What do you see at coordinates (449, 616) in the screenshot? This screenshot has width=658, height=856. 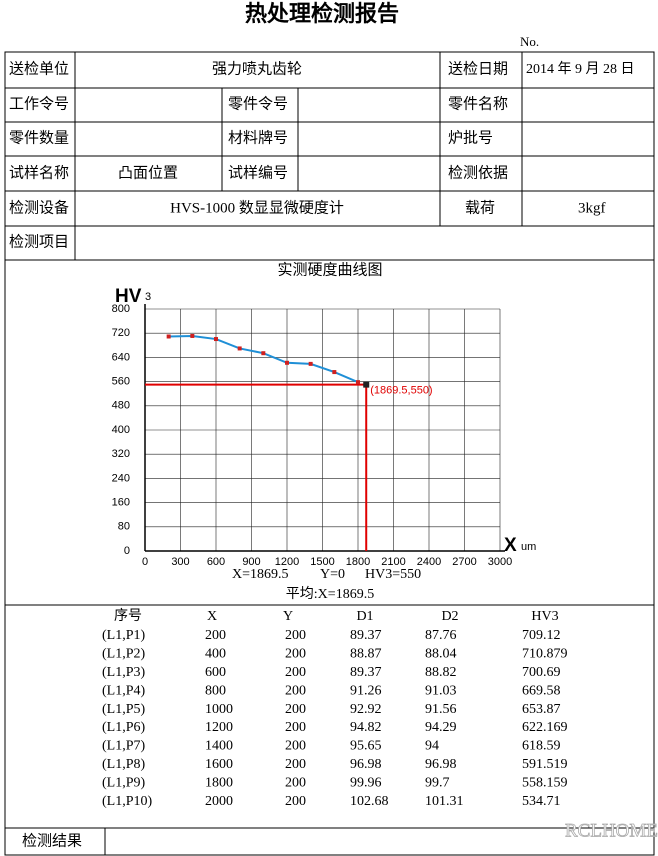 I see `column-header: D2` at bounding box center [449, 616].